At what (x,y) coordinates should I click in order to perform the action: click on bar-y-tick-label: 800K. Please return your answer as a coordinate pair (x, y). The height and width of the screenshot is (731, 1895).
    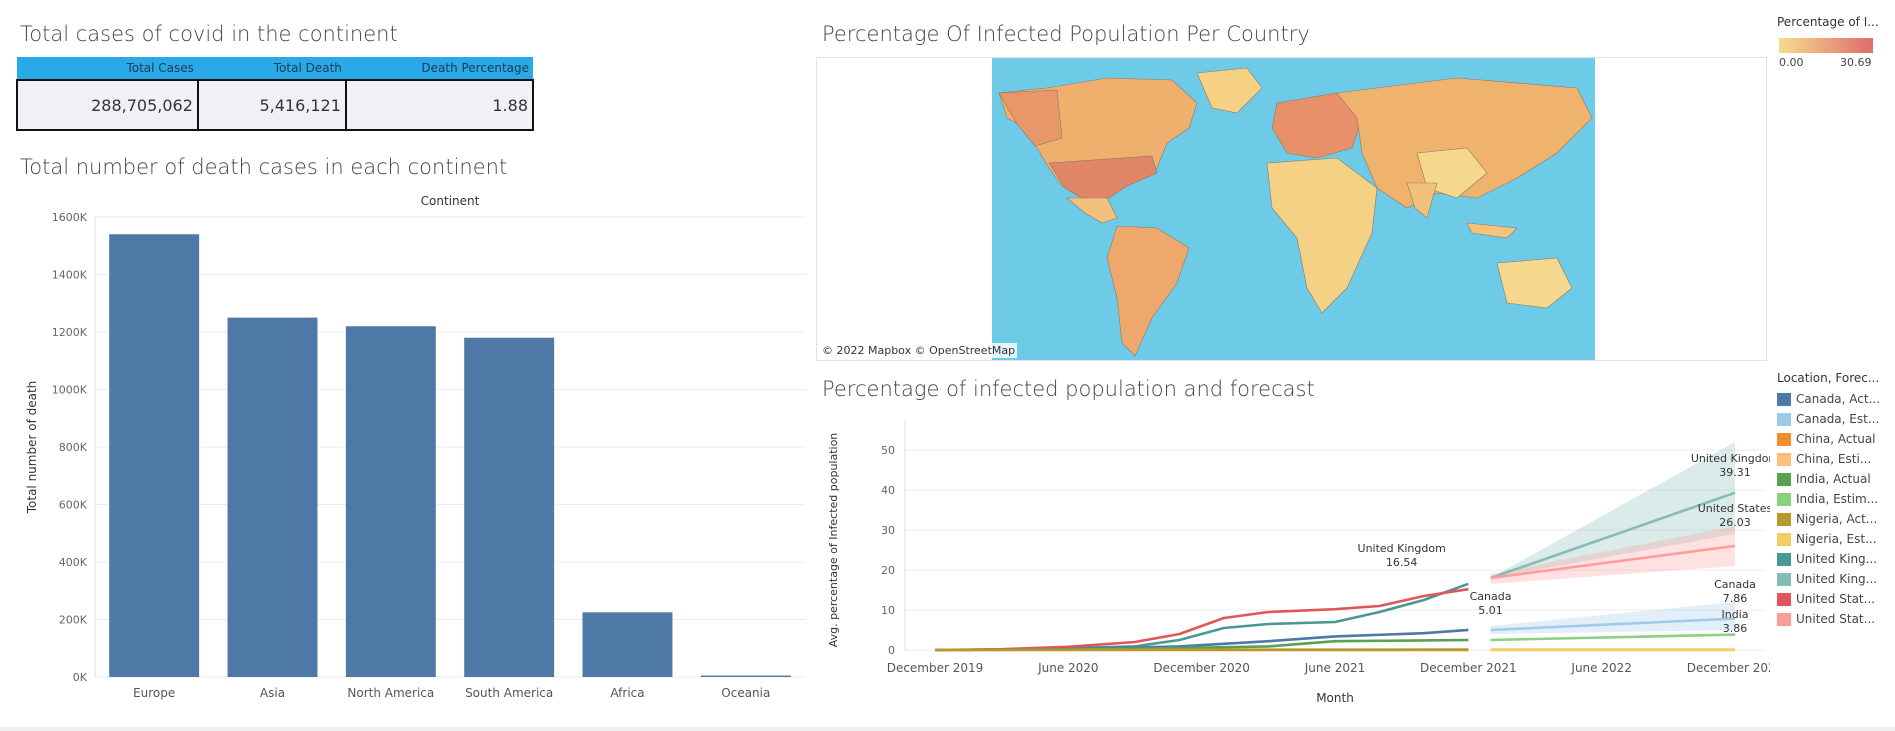
    Looking at the image, I should click on (73, 447).